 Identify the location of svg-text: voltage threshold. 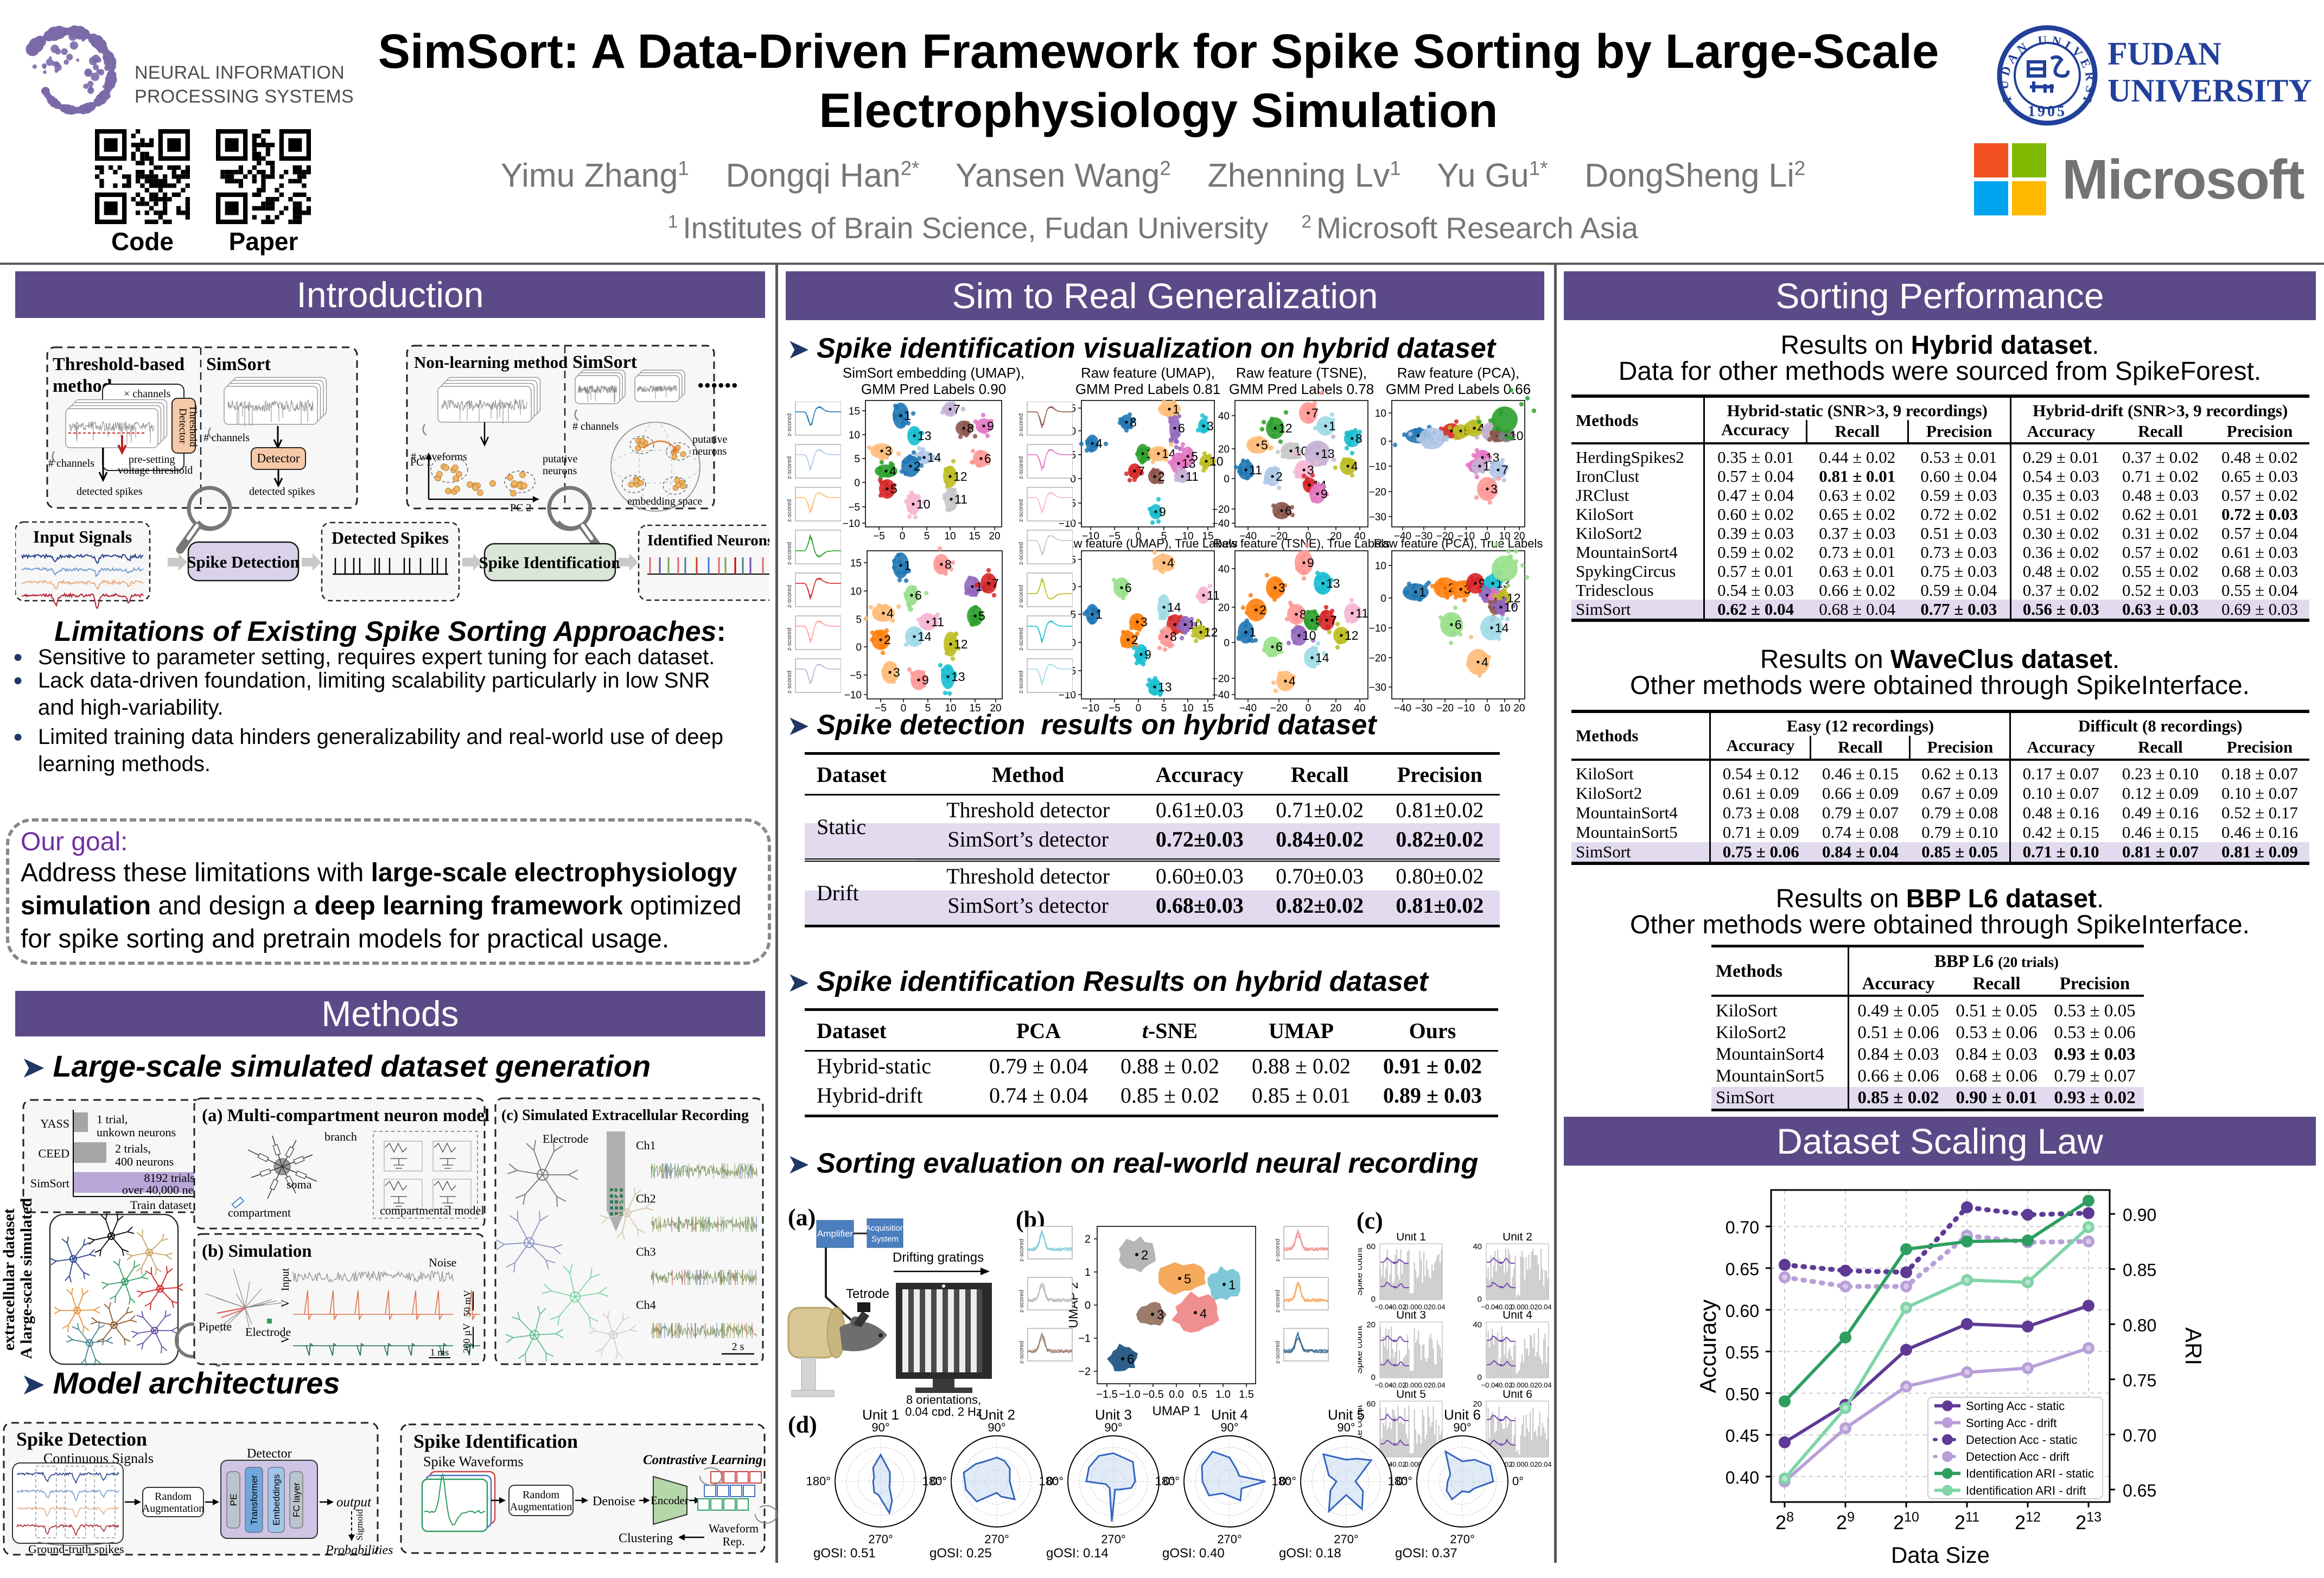
(155, 470).